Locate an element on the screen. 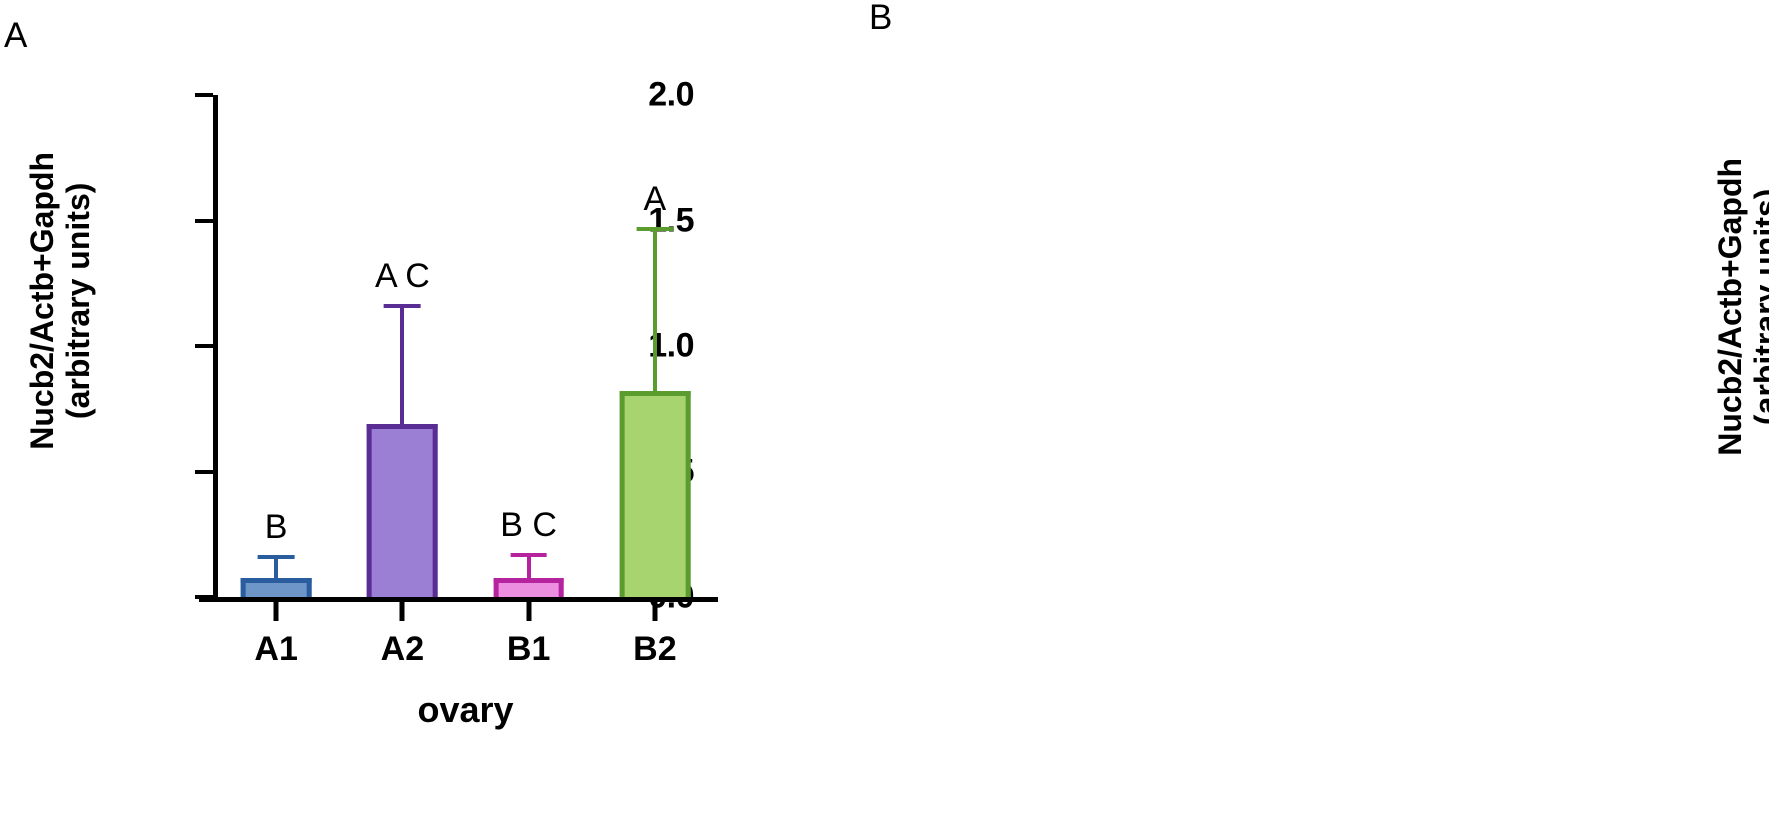 The image size is (1769, 823). panel-a-error-cap-b2 is located at coordinates (655, 228).